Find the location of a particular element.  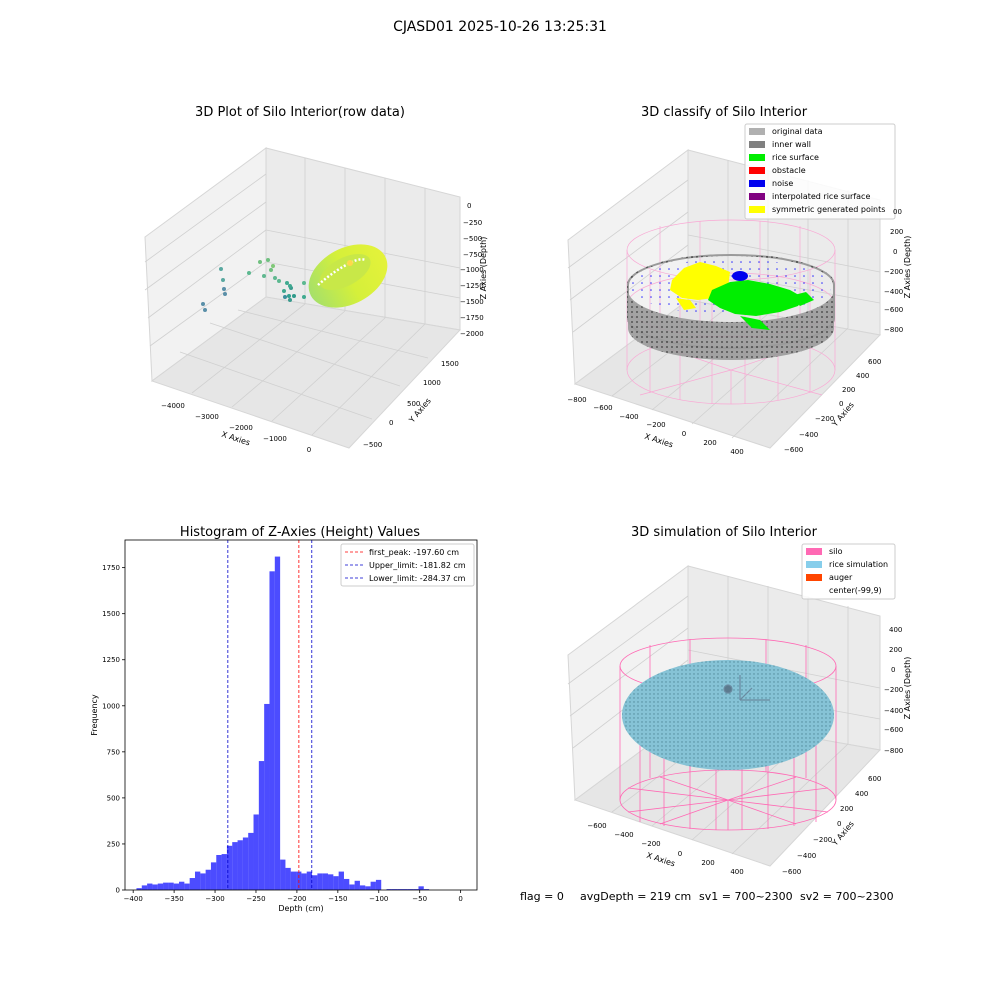

raw-zlabel: Z Axies (Depth) is located at coordinates (483, 268).